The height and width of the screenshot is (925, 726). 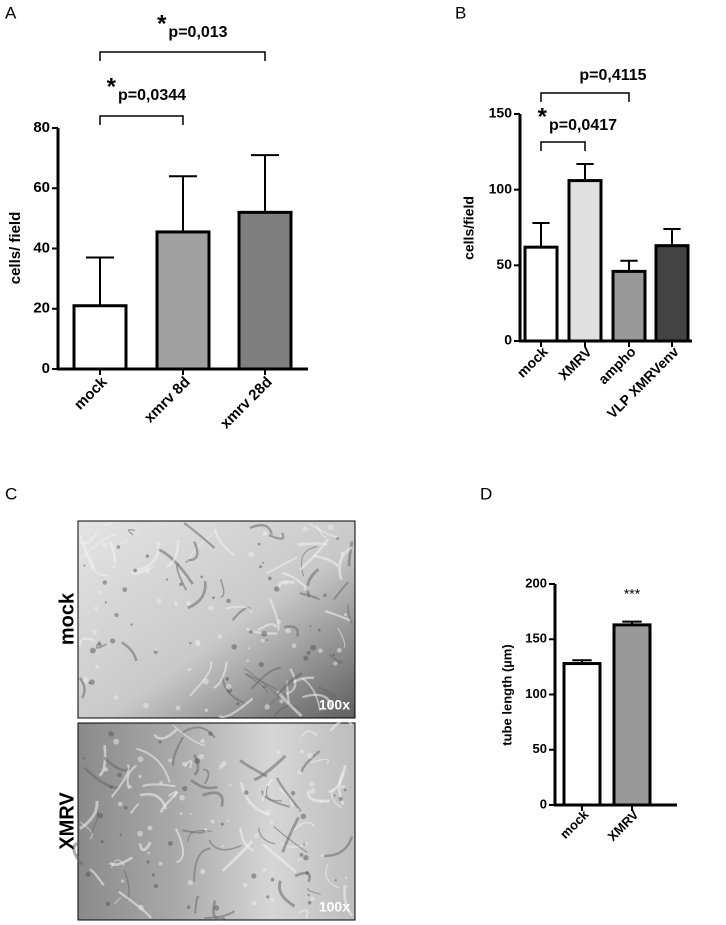 I want to click on micrograph, so click(x=216, y=821).